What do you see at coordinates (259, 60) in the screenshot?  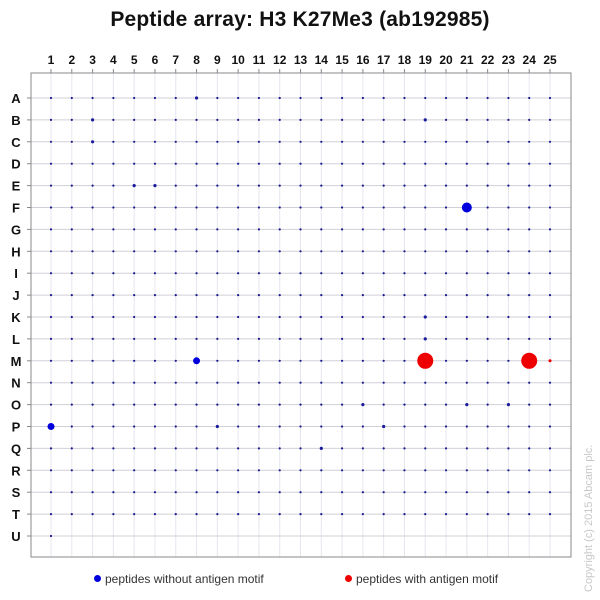 I see `x-tick-label: 11` at bounding box center [259, 60].